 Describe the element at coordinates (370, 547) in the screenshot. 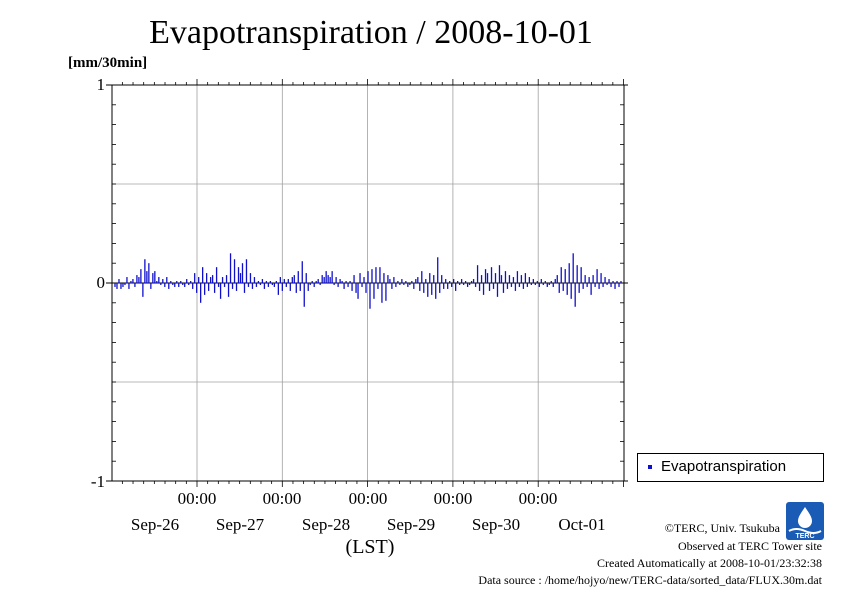

I see `x-axis-label: (LST)` at that location.